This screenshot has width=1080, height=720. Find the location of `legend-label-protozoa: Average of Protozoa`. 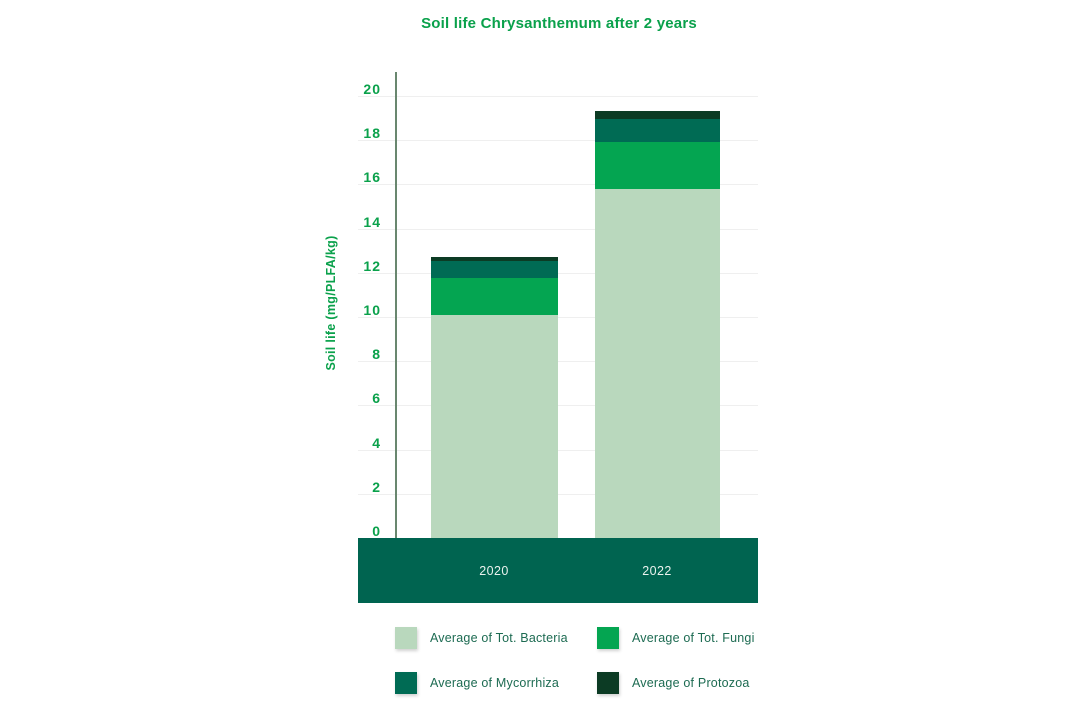

legend-label-protozoa: Average of Protozoa is located at coordinates (691, 683).